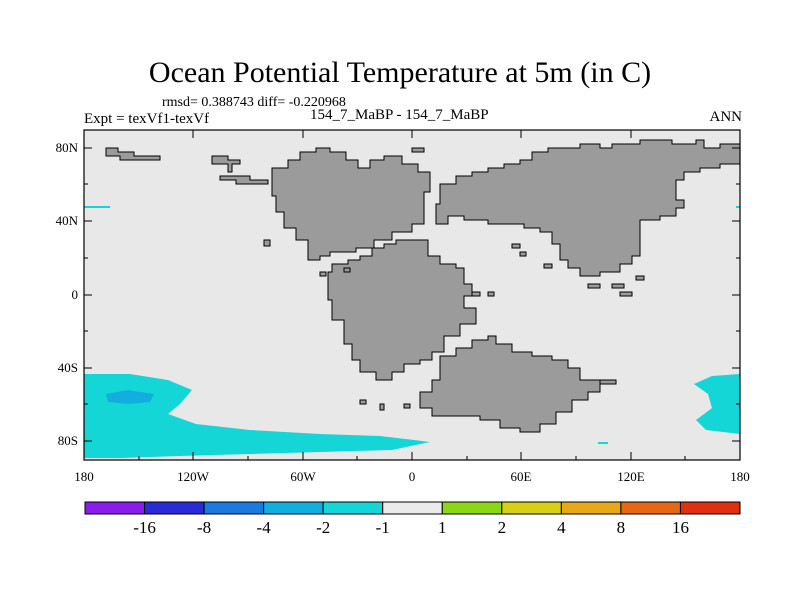 The height and width of the screenshot is (600, 800). What do you see at coordinates (147, 119) in the screenshot?
I see `experiment-label: Expt = texVf1-texVf` at bounding box center [147, 119].